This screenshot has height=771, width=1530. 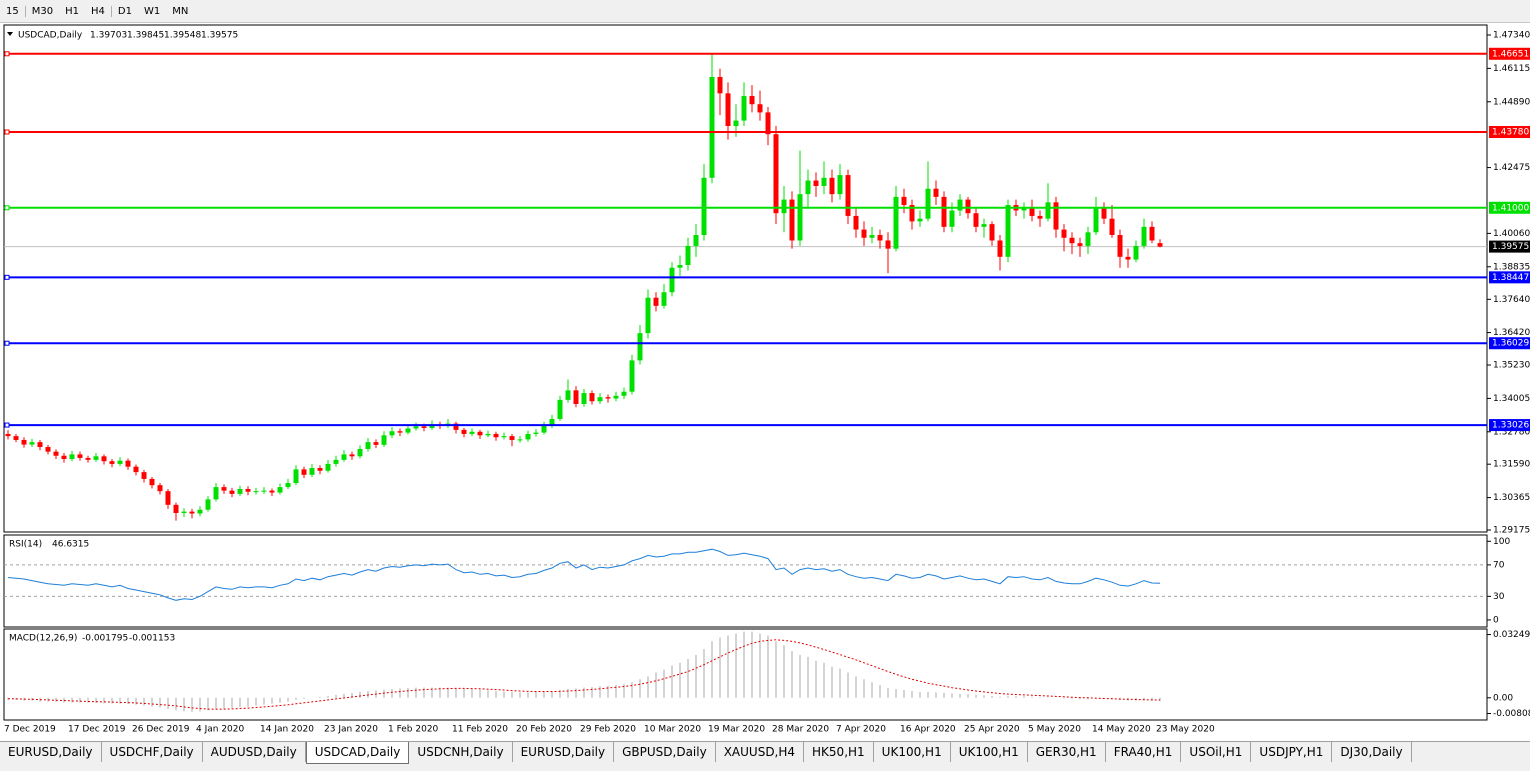 I want to click on signal-line, so click(x=584, y=674).